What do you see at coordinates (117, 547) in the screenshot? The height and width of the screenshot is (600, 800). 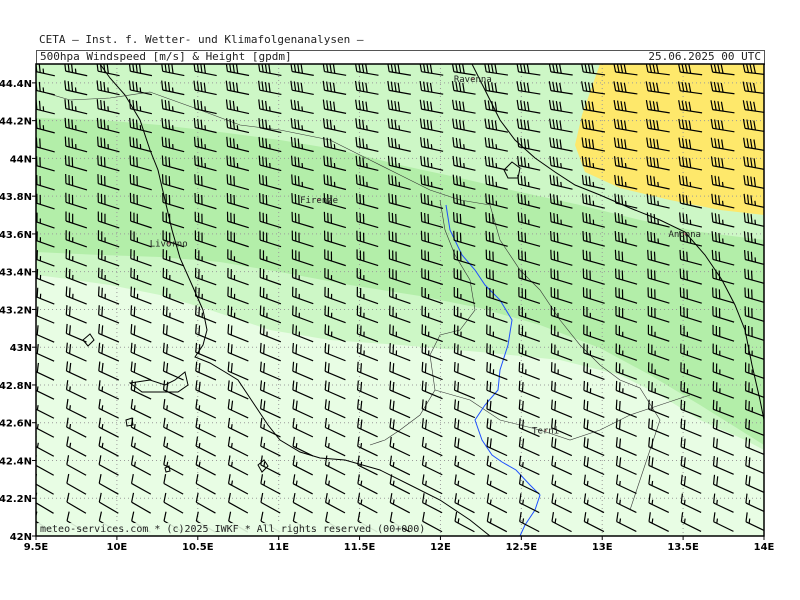 I see `x-tick-label: 10E` at bounding box center [117, 547].